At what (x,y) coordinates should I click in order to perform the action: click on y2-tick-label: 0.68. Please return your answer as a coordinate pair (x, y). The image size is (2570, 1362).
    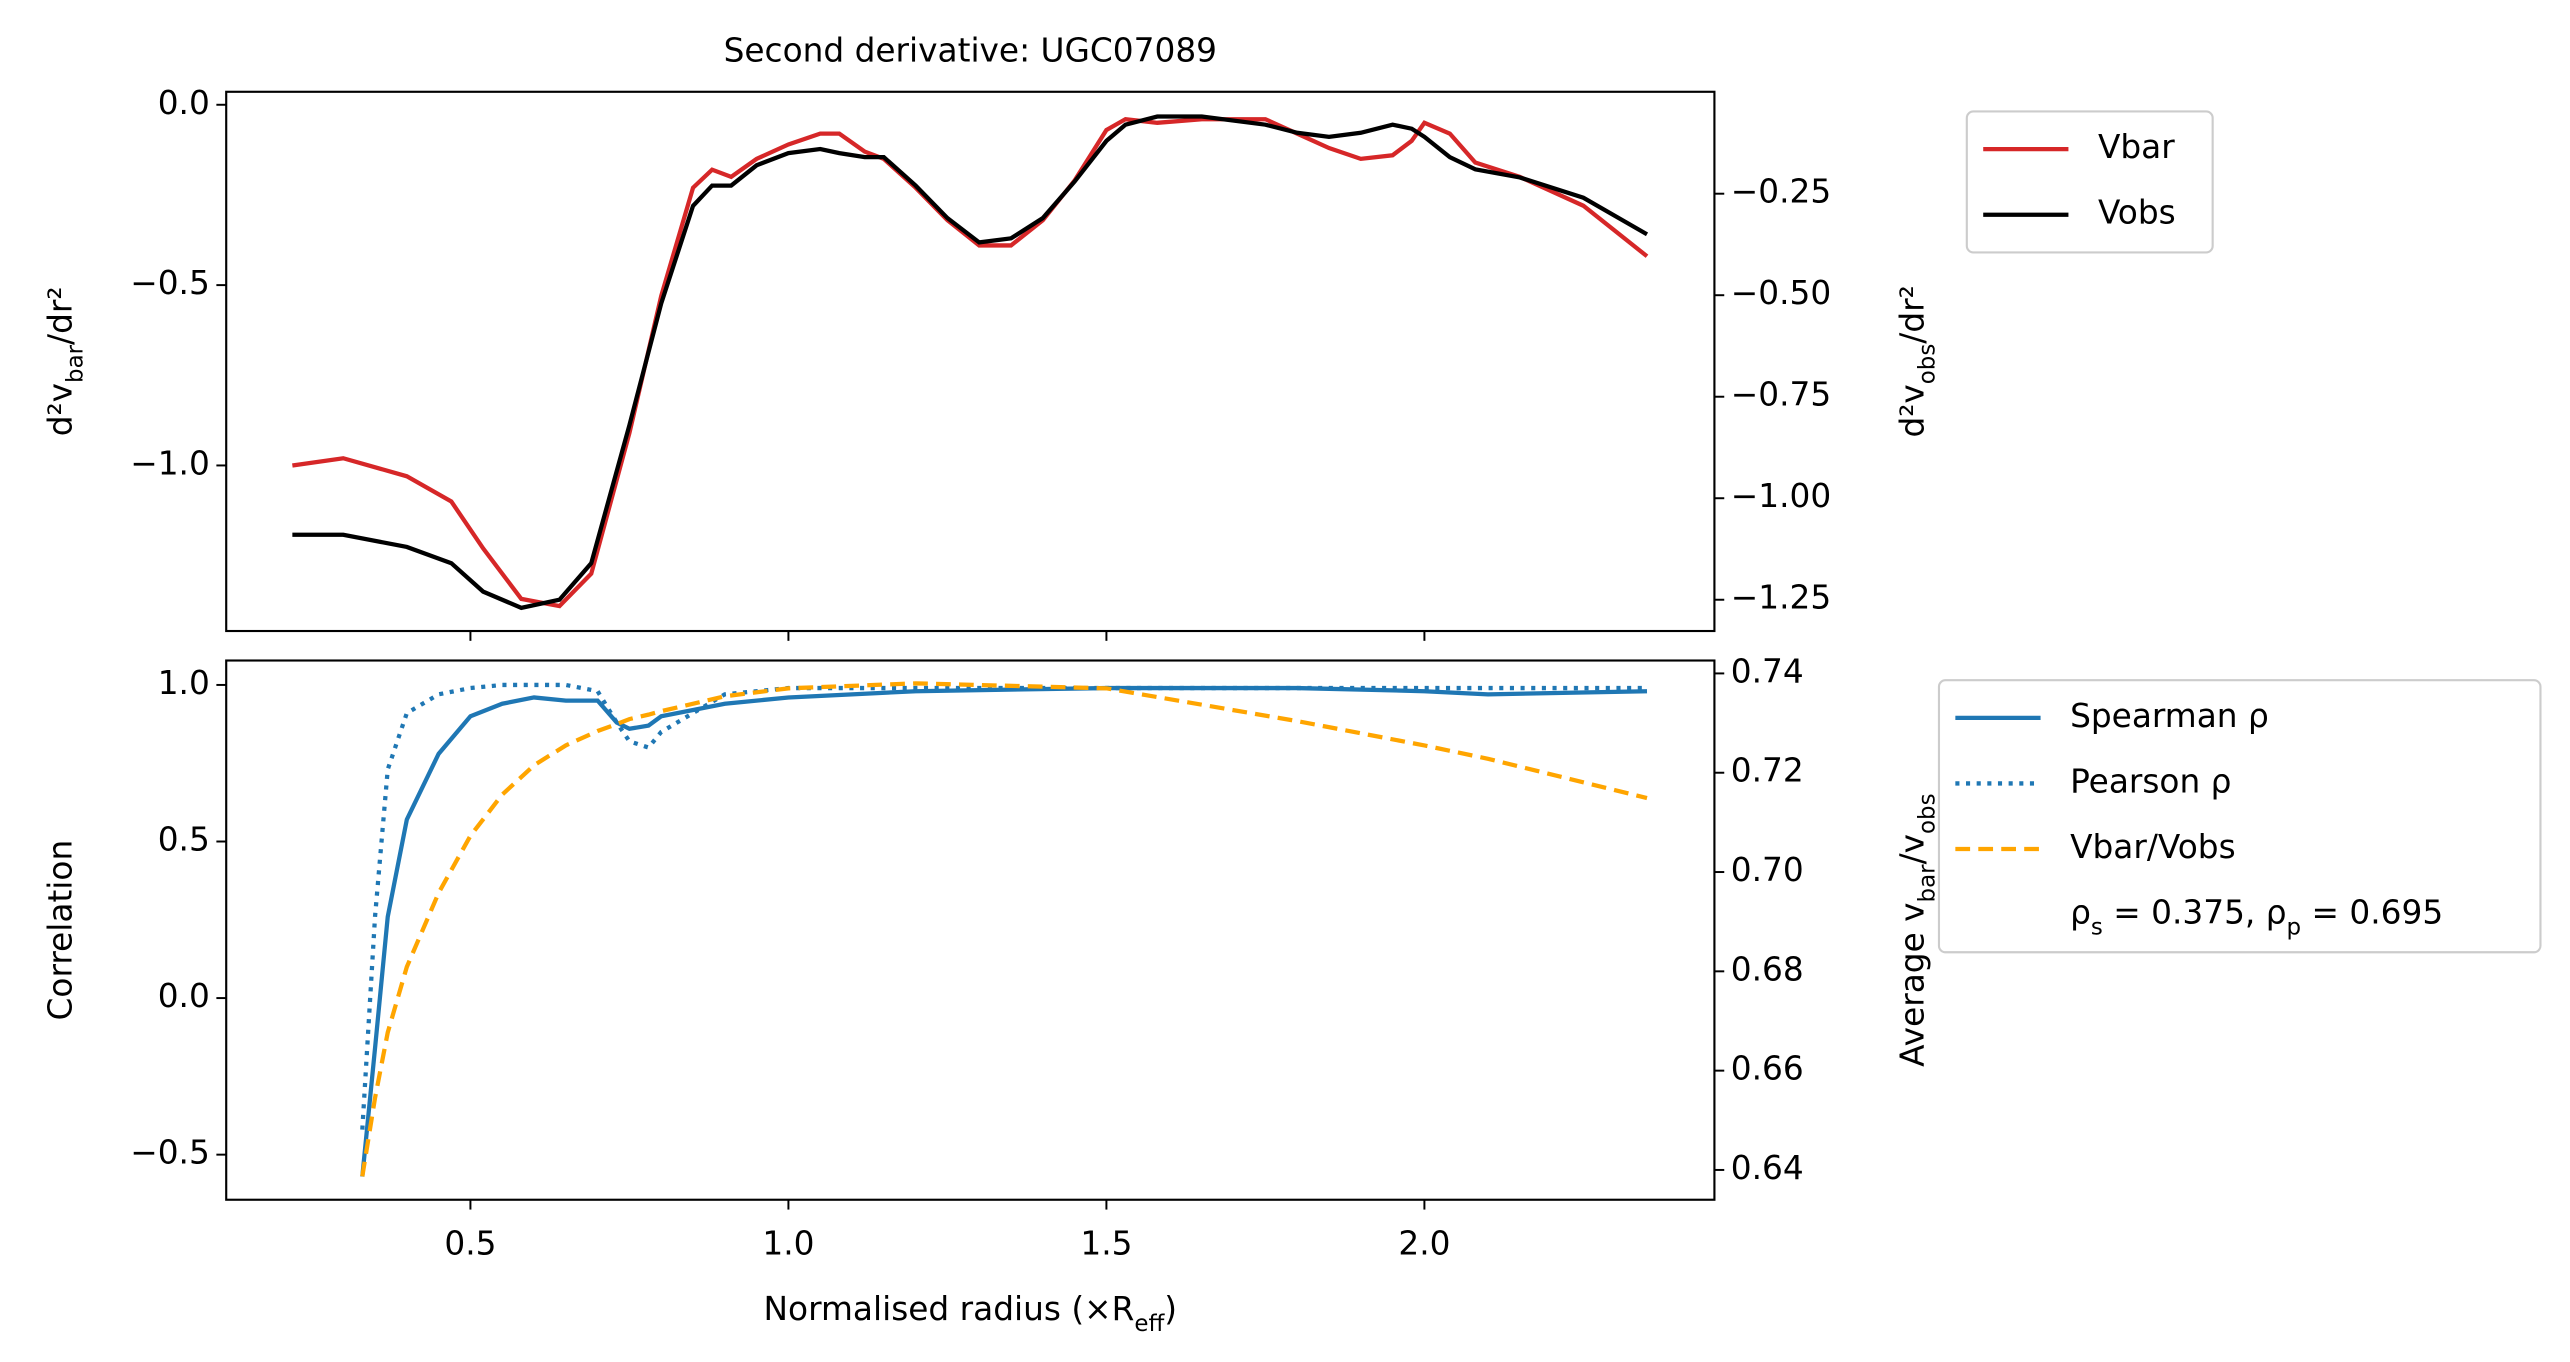
    Looking at the image, I should click on (1767, 969).